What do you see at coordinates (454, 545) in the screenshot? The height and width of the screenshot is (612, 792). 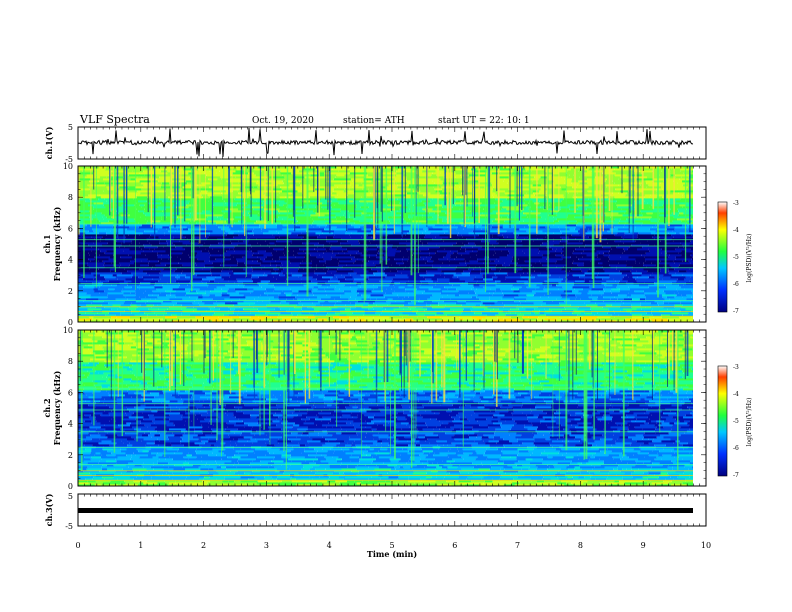 I see `x-tick-label: 6` at bounding box center [454, 545].